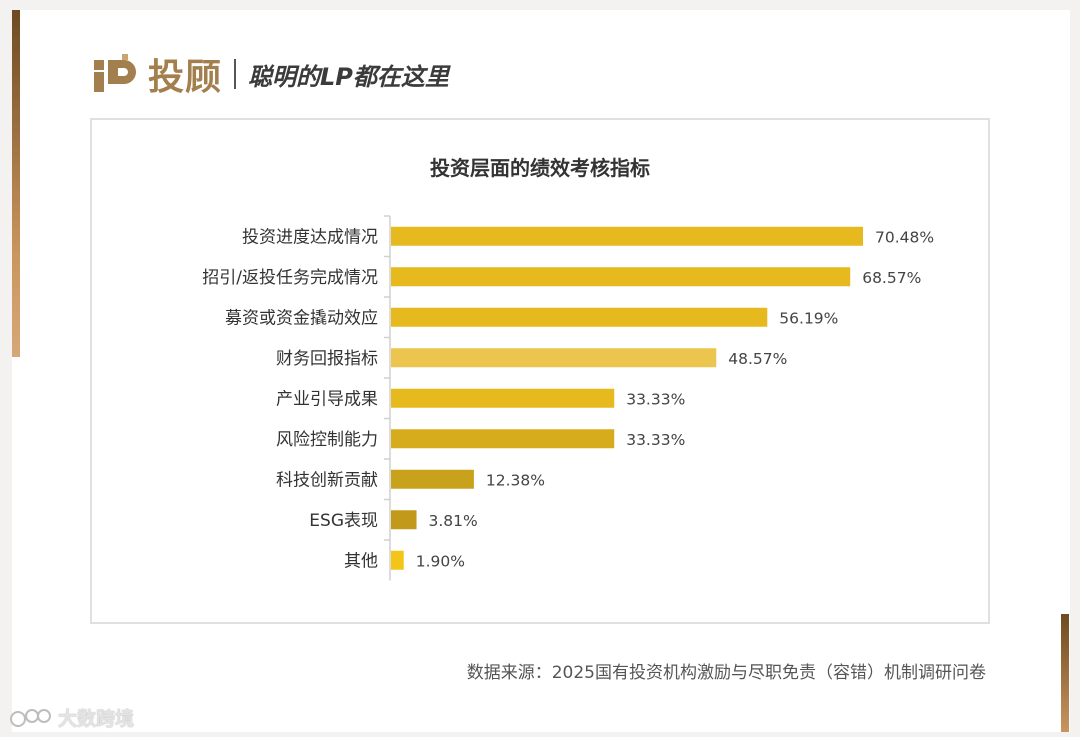 The width and height of the screenshot is (1080, 737). I want to click on right-accent-bar, so click(1065, 673).